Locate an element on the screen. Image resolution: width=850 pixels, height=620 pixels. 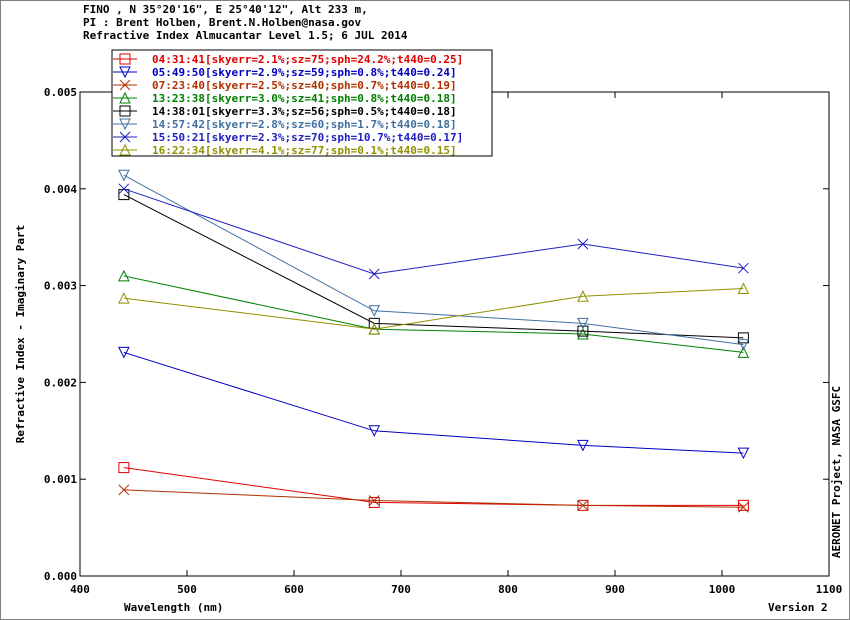
y-tick-label: 0.002 is located at coordinates (60, 382).